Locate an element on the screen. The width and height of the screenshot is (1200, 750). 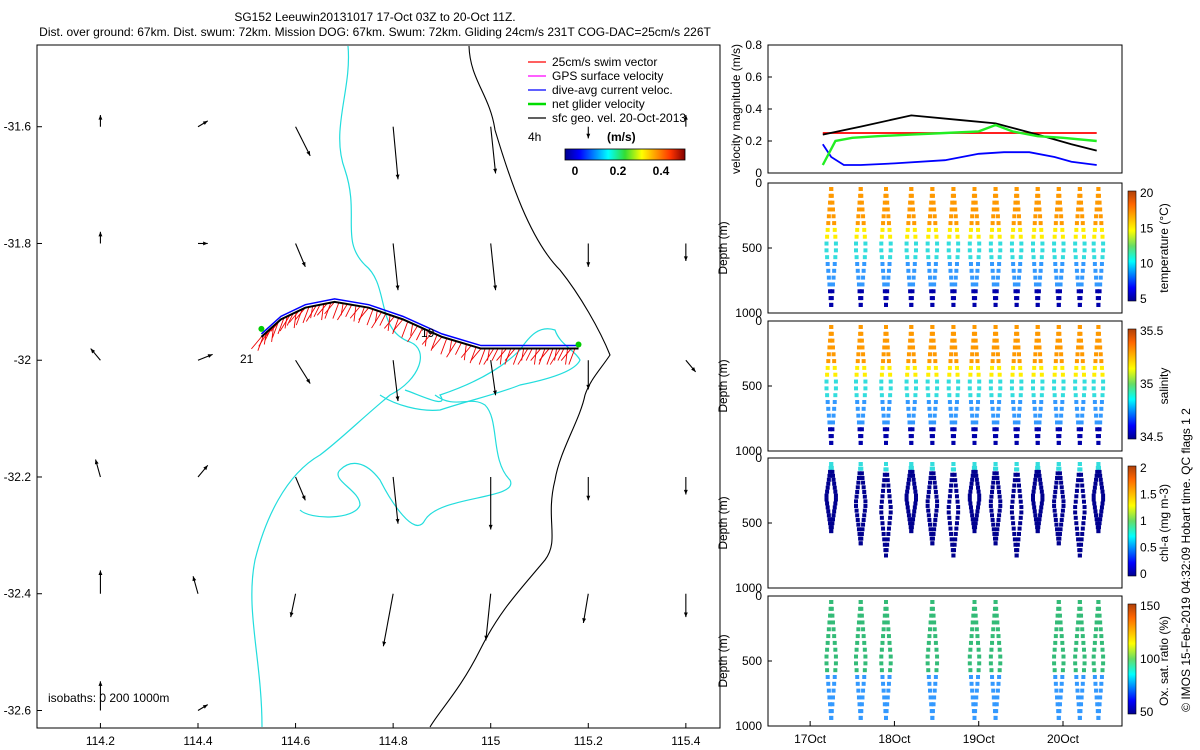
isobath-label: isobaths: 0 200 1000m is located at coordinates (108, 698).